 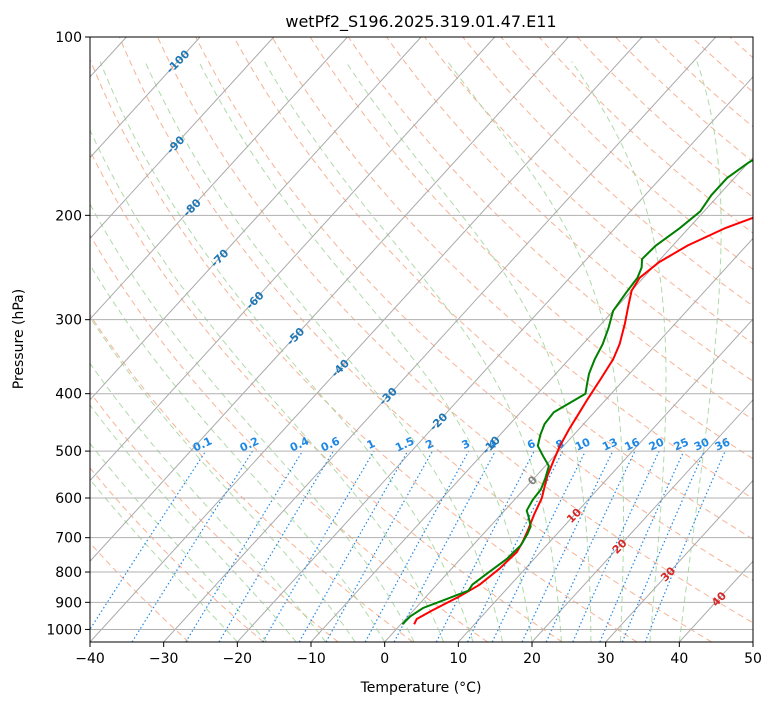 What do you see at coordinates (178, 61) in the screenshot?
I see `adiabat-label: -100` at bounding box center [178, 61].